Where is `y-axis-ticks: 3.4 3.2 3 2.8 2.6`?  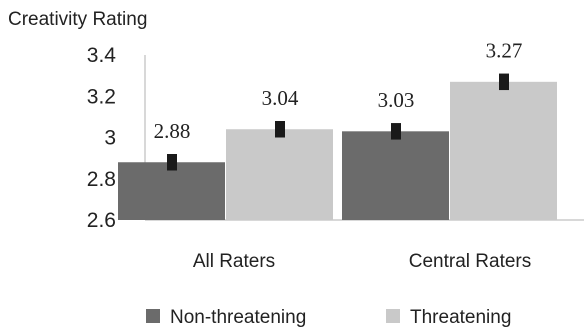 y-axis-ticks: 3.4 3.2 3 2.8 2.6 is located at coordinates (102, 138).